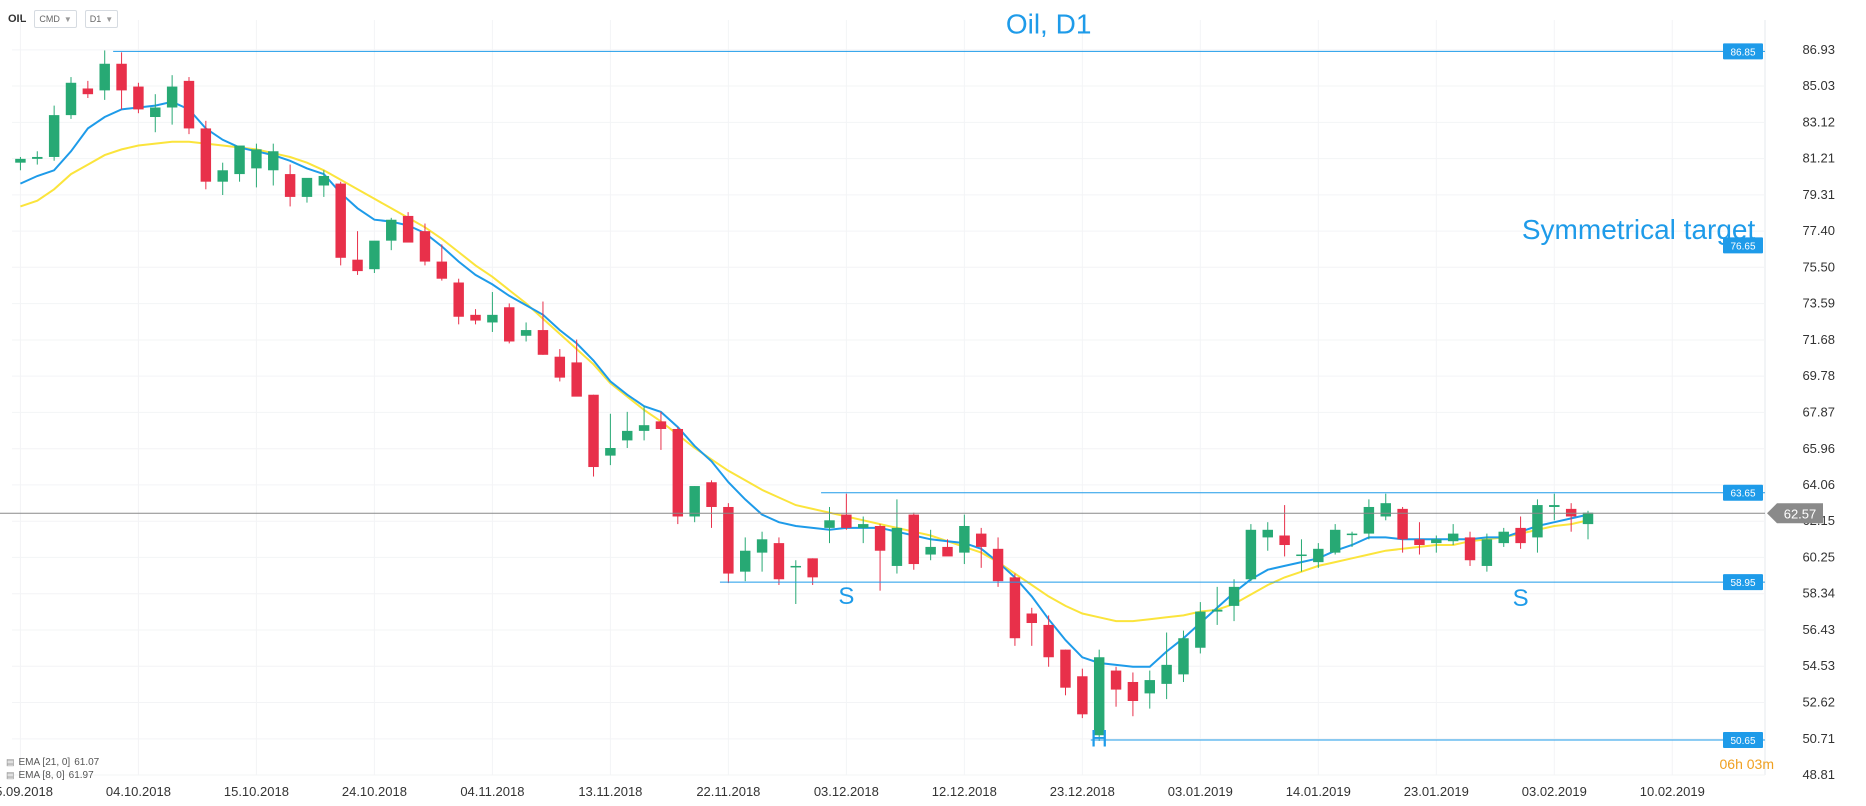 The width and height of the screenshot is (1866, 806). Describe the element at coordinates (52, 775) in the screenshot. I see `legend-row-ema-8: ▤ EMA [8, 0] 61.97` at that location.